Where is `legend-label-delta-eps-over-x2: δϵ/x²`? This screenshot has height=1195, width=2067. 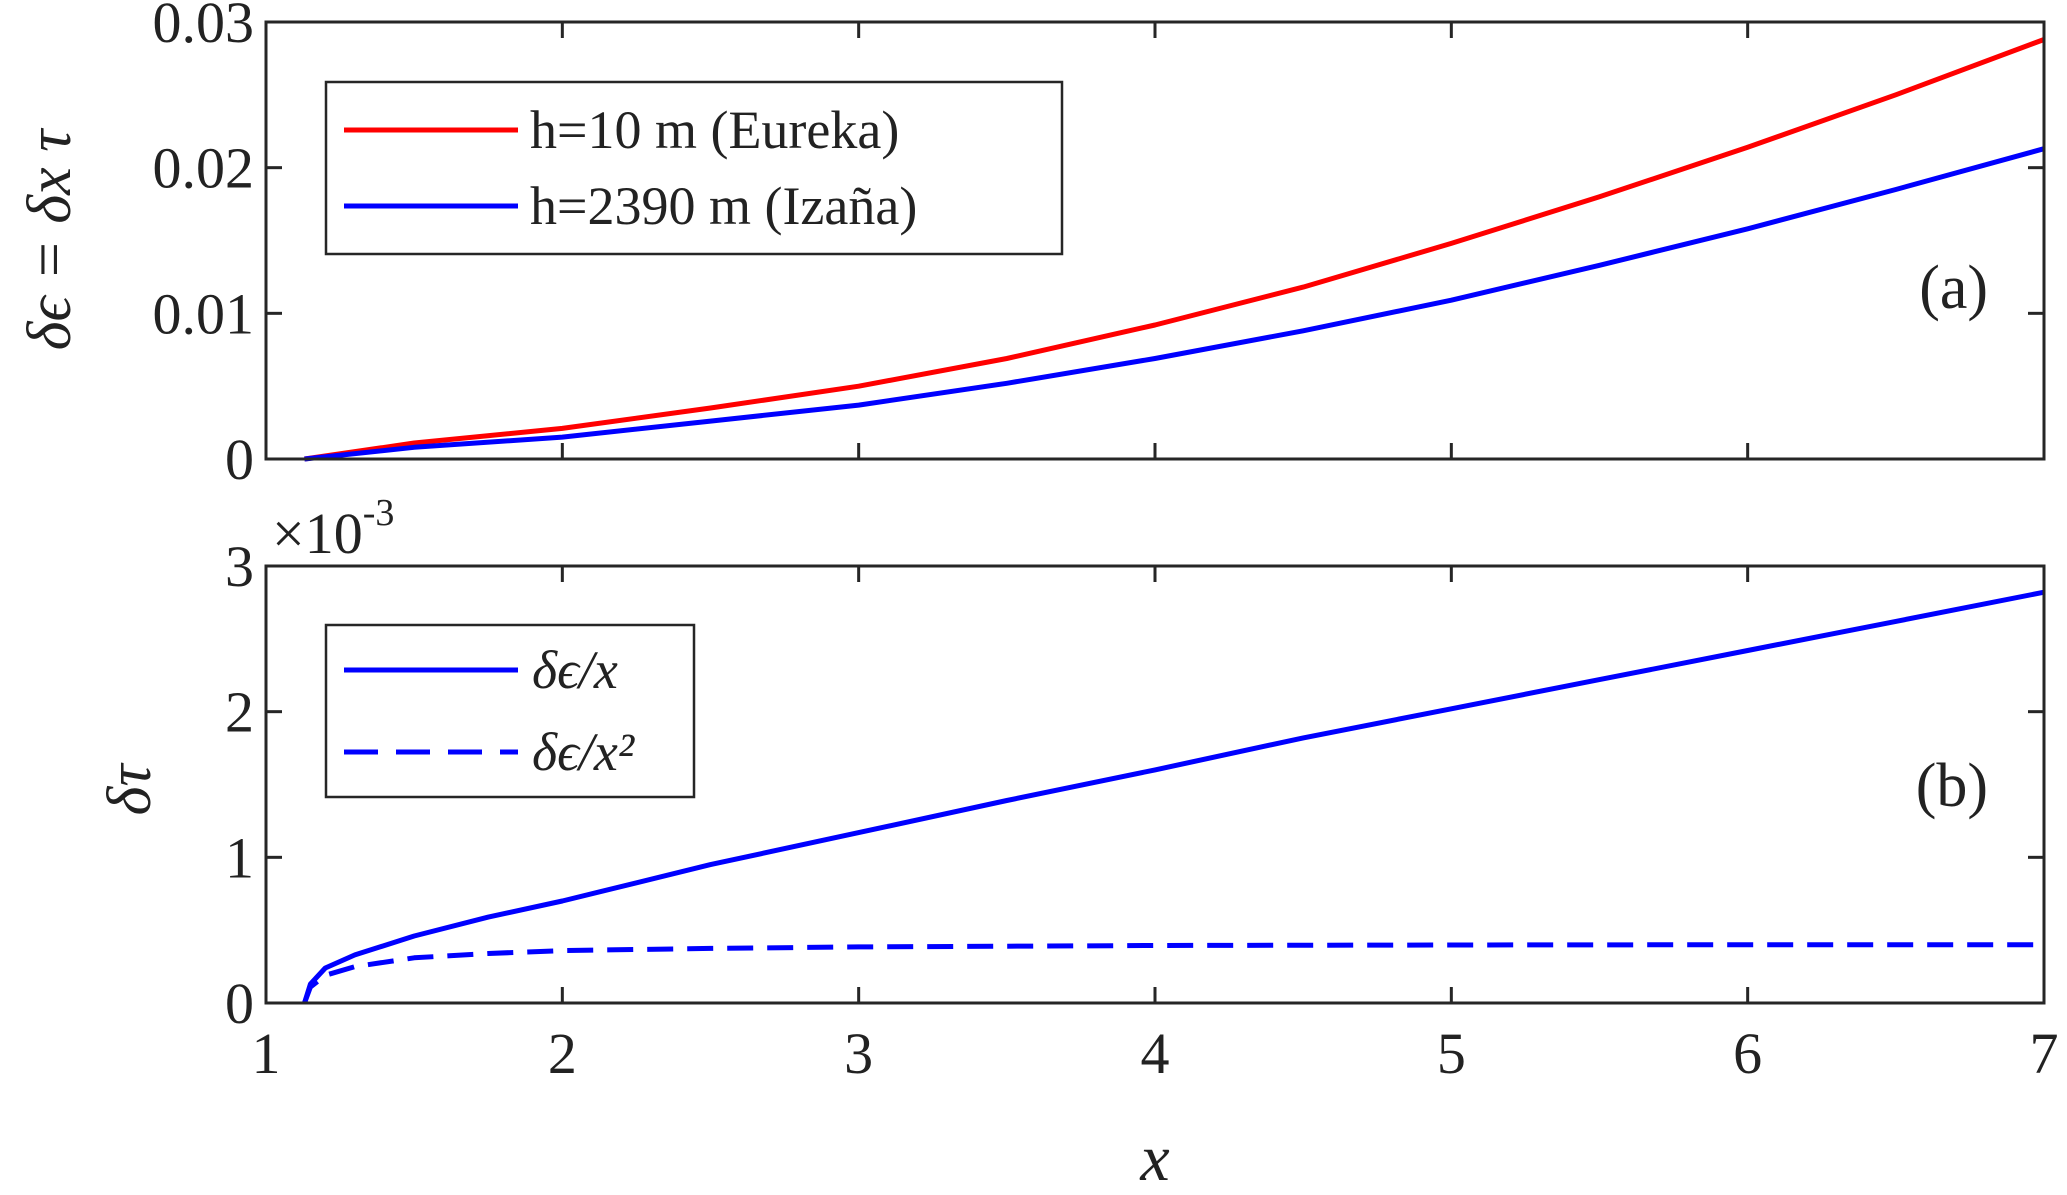
legend-label-delta-eps-over-x2: δϵ/x² is located at coordinates (583, 752).